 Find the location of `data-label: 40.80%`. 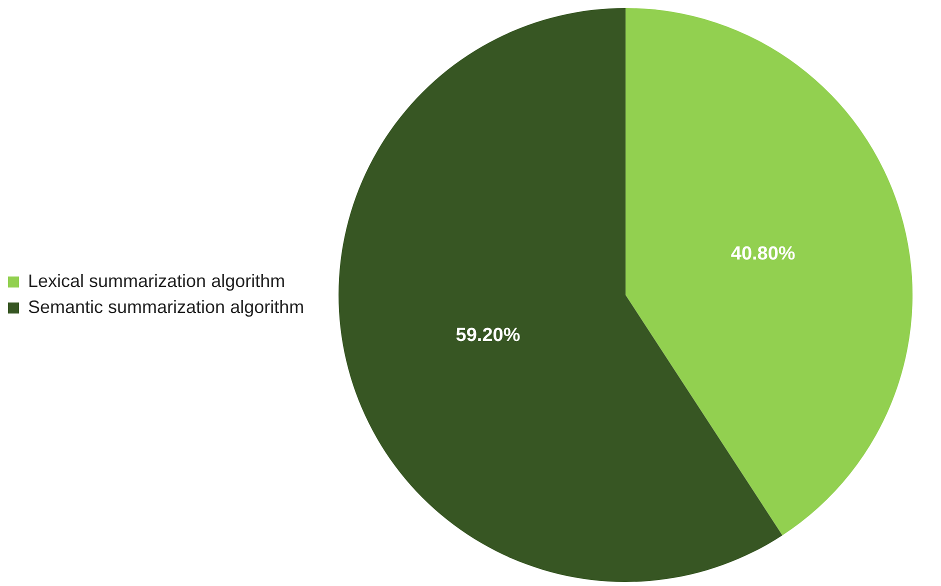

data-label: 40.80% is located at coordinates (763, 253).